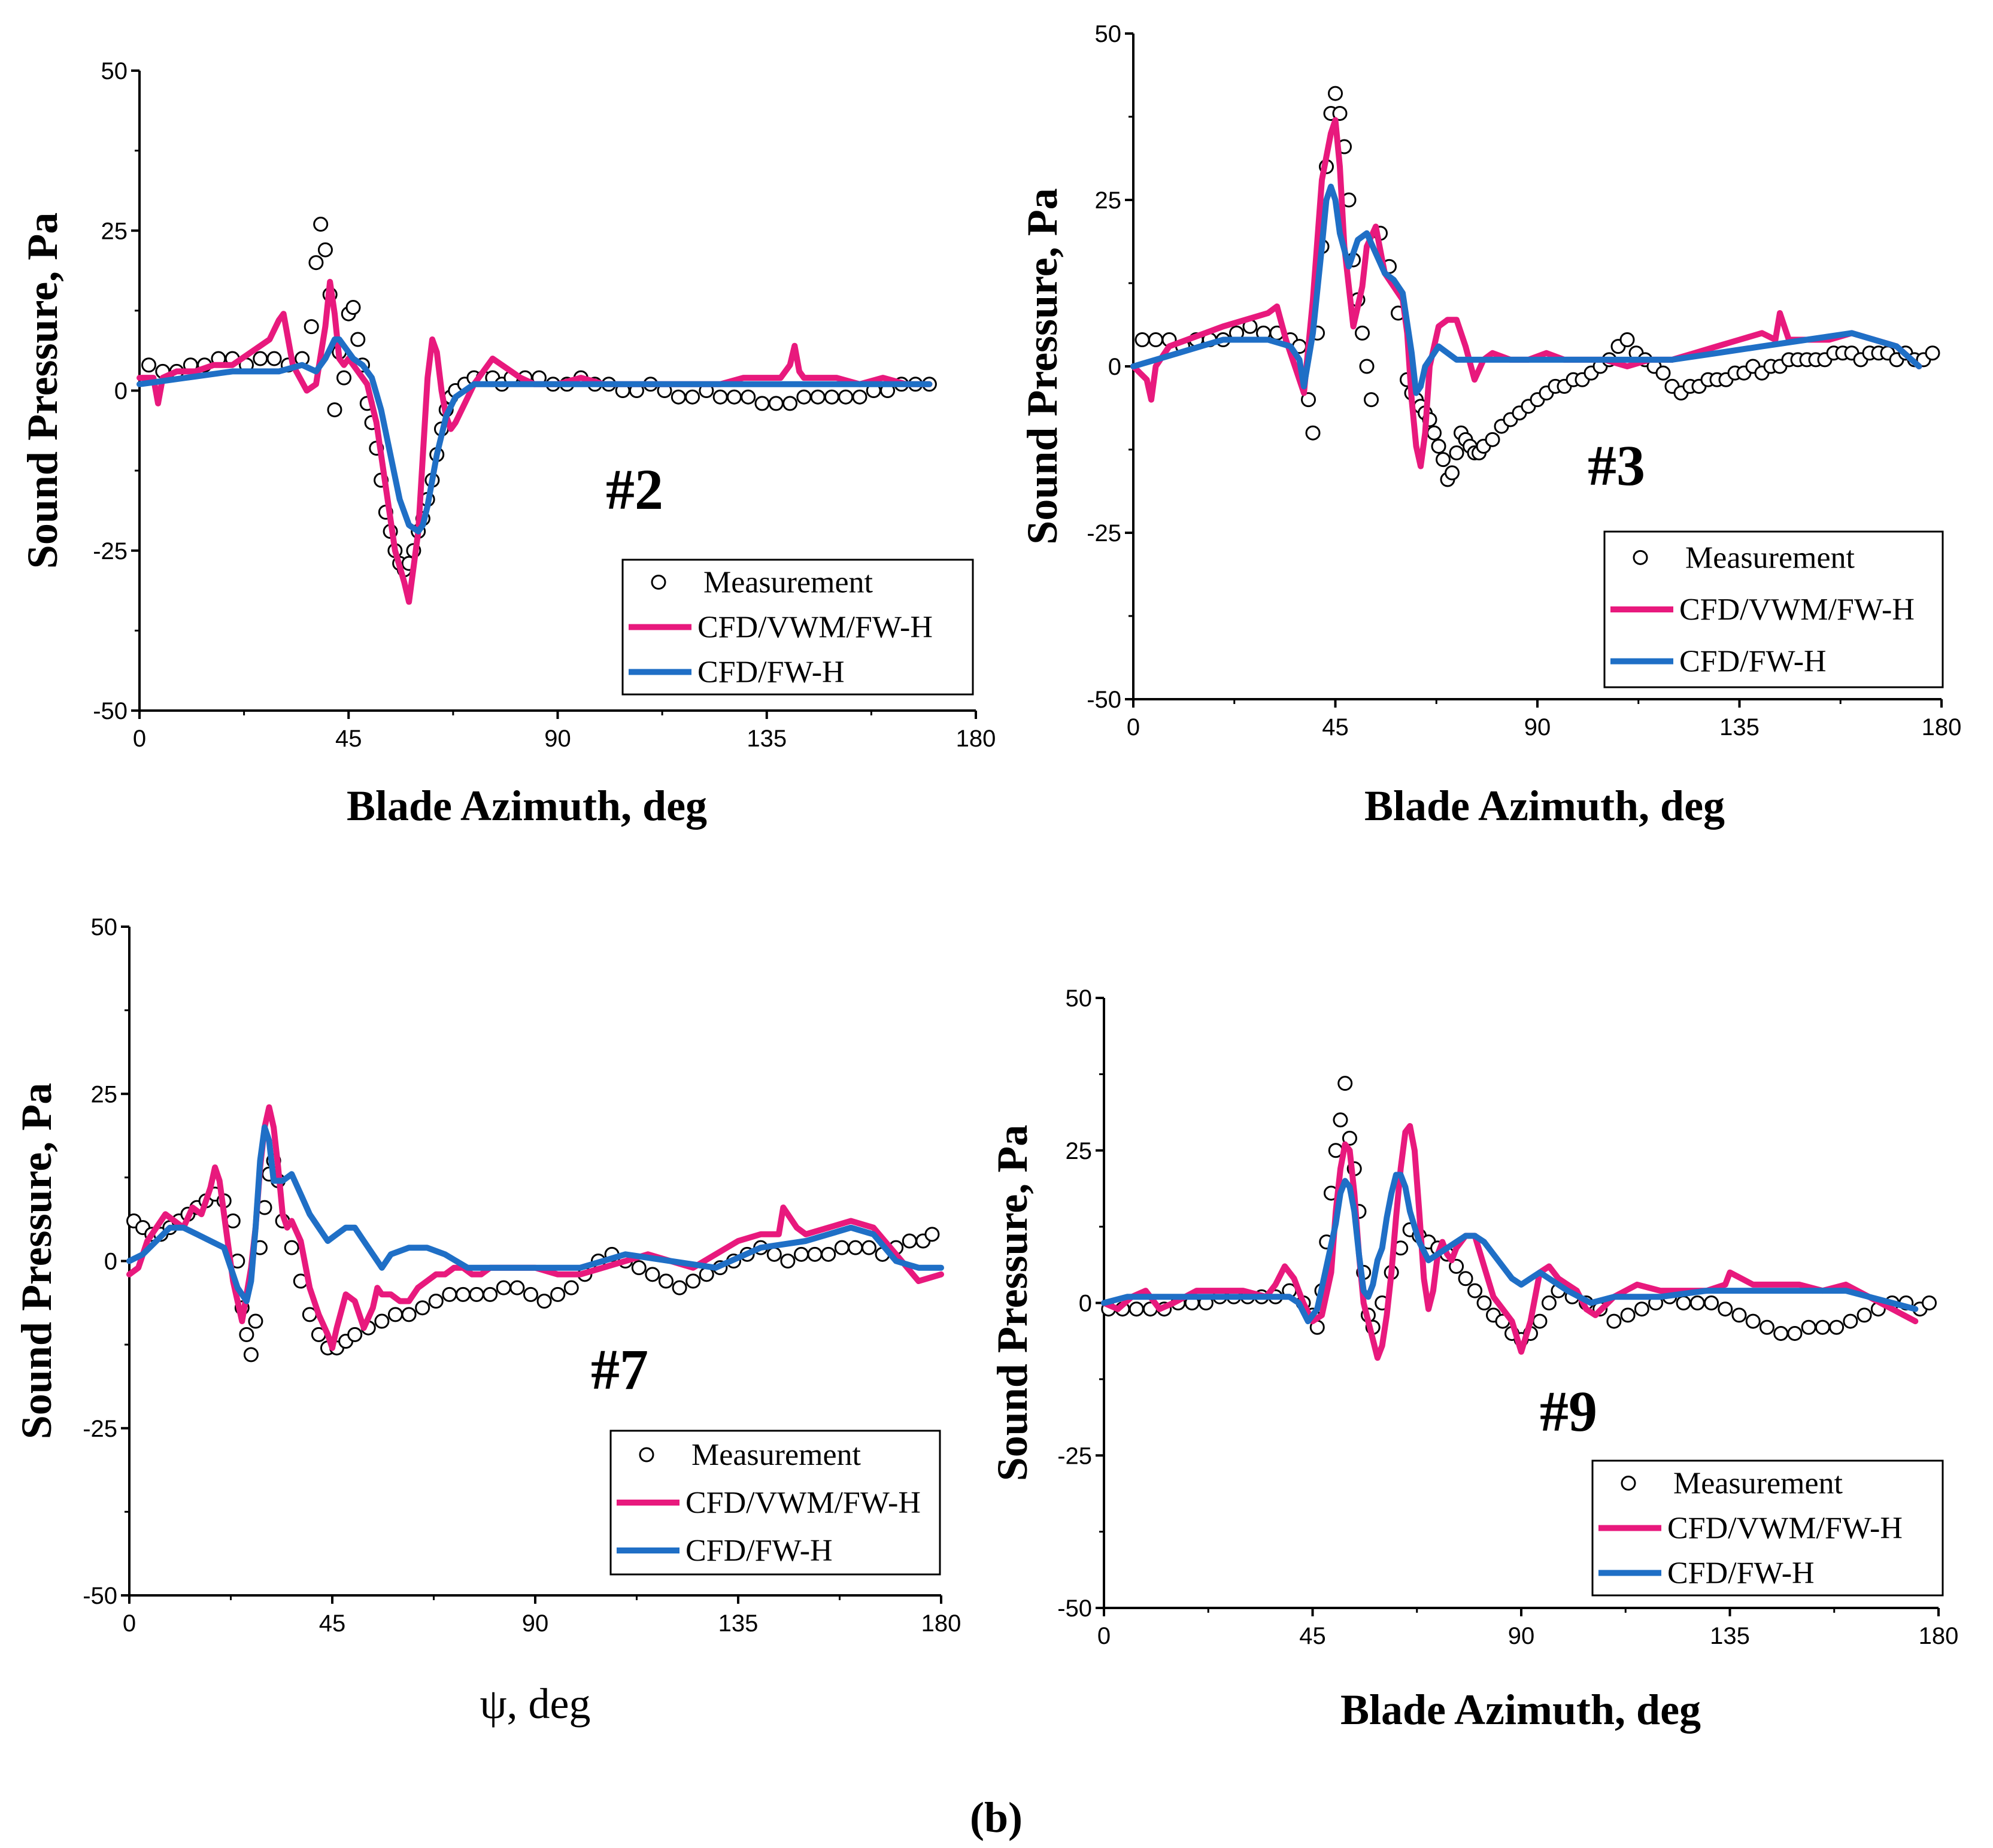 The height and width of the screenshot is (1848, 1993). I want to click on figure-caption: (b), so click(997, 1817).